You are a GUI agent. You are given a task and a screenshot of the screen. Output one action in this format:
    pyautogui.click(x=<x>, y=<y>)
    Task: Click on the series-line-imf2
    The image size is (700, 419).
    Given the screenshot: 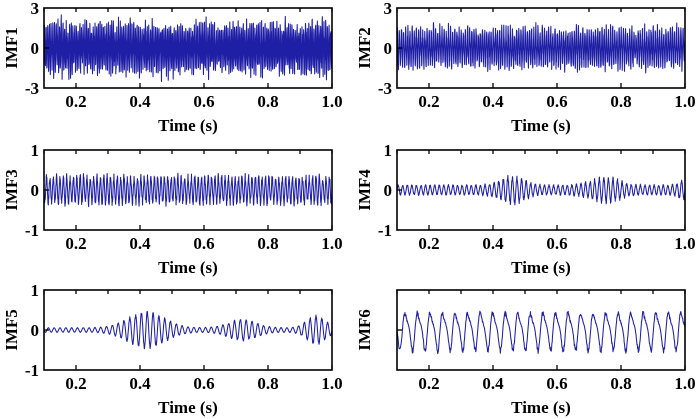 What is the action you would take?
    pyautogui.click(x=541, y=48)
    